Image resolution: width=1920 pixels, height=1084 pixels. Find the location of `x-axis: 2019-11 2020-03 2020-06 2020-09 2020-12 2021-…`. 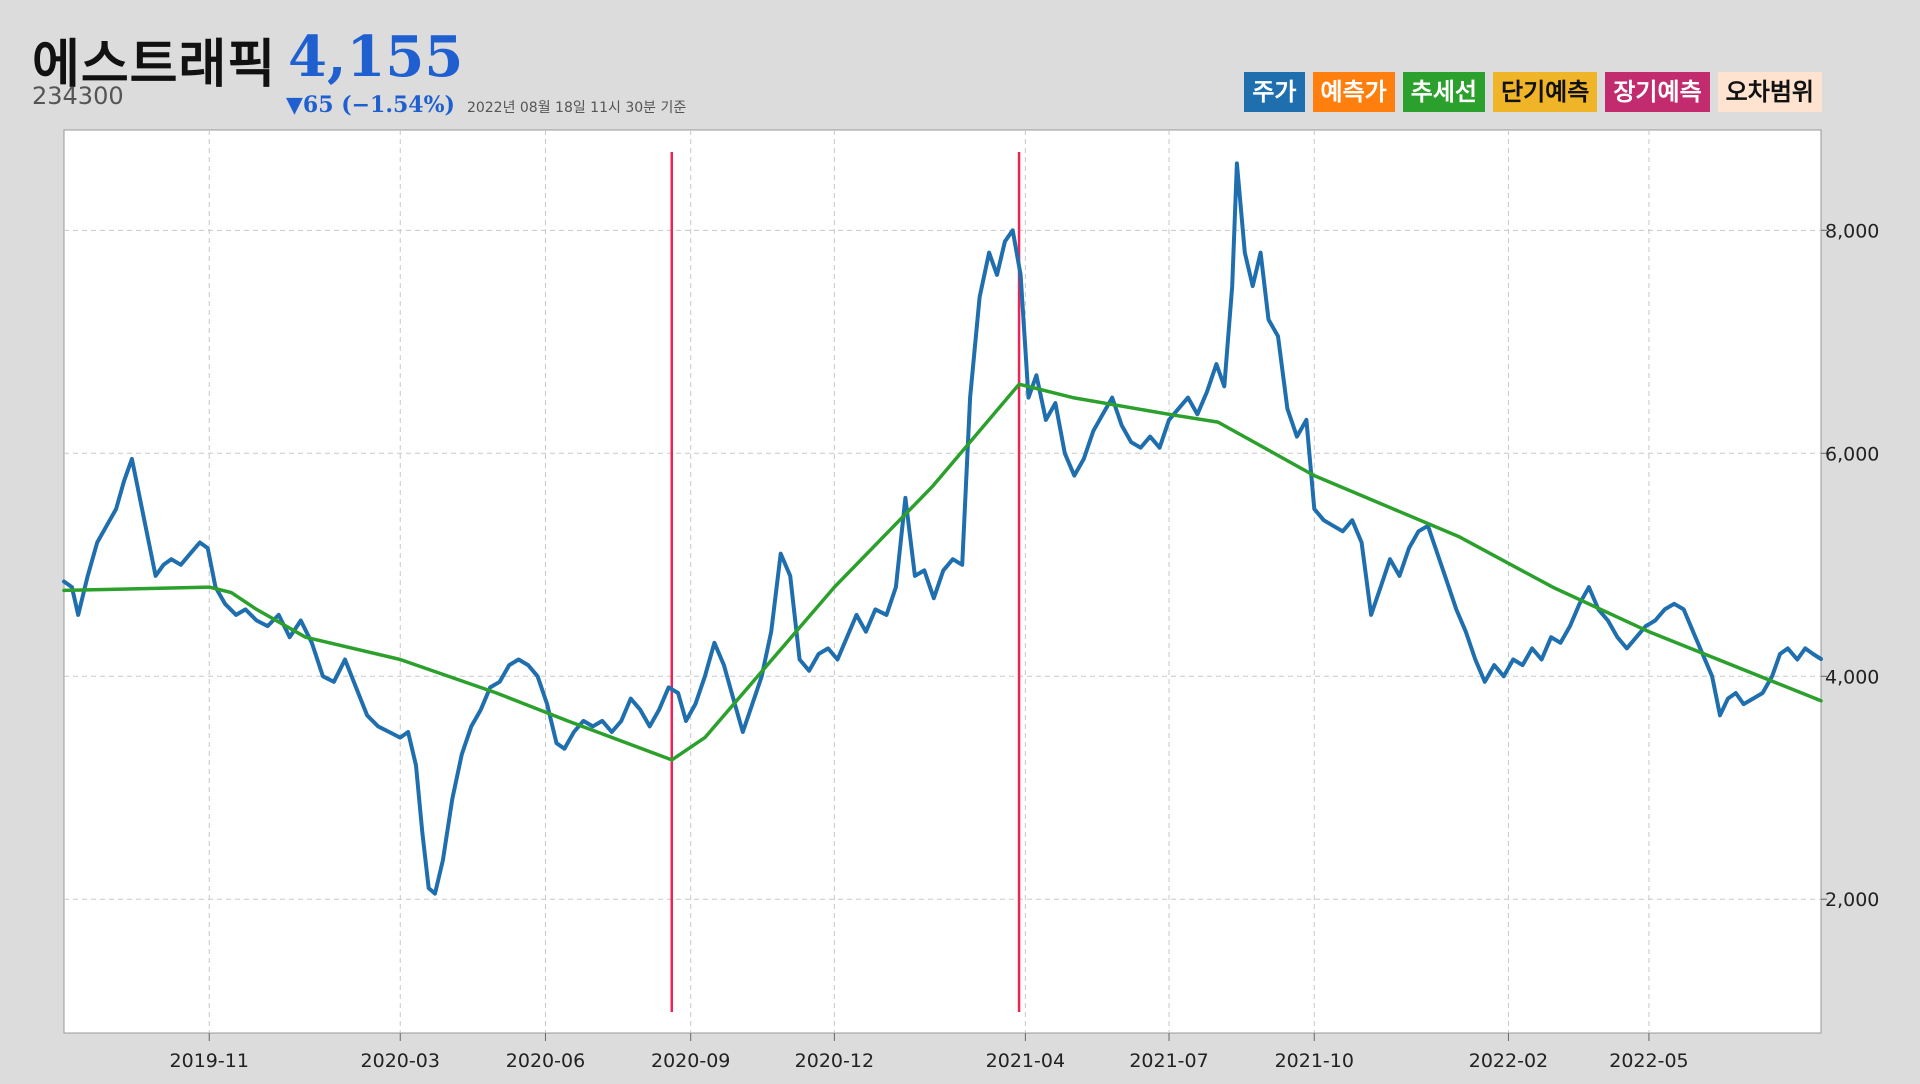

x-axis: 2019-11 2020-03 2020-06 2020-09 2020-12 2021-… is located at coordinates (929, 1052).